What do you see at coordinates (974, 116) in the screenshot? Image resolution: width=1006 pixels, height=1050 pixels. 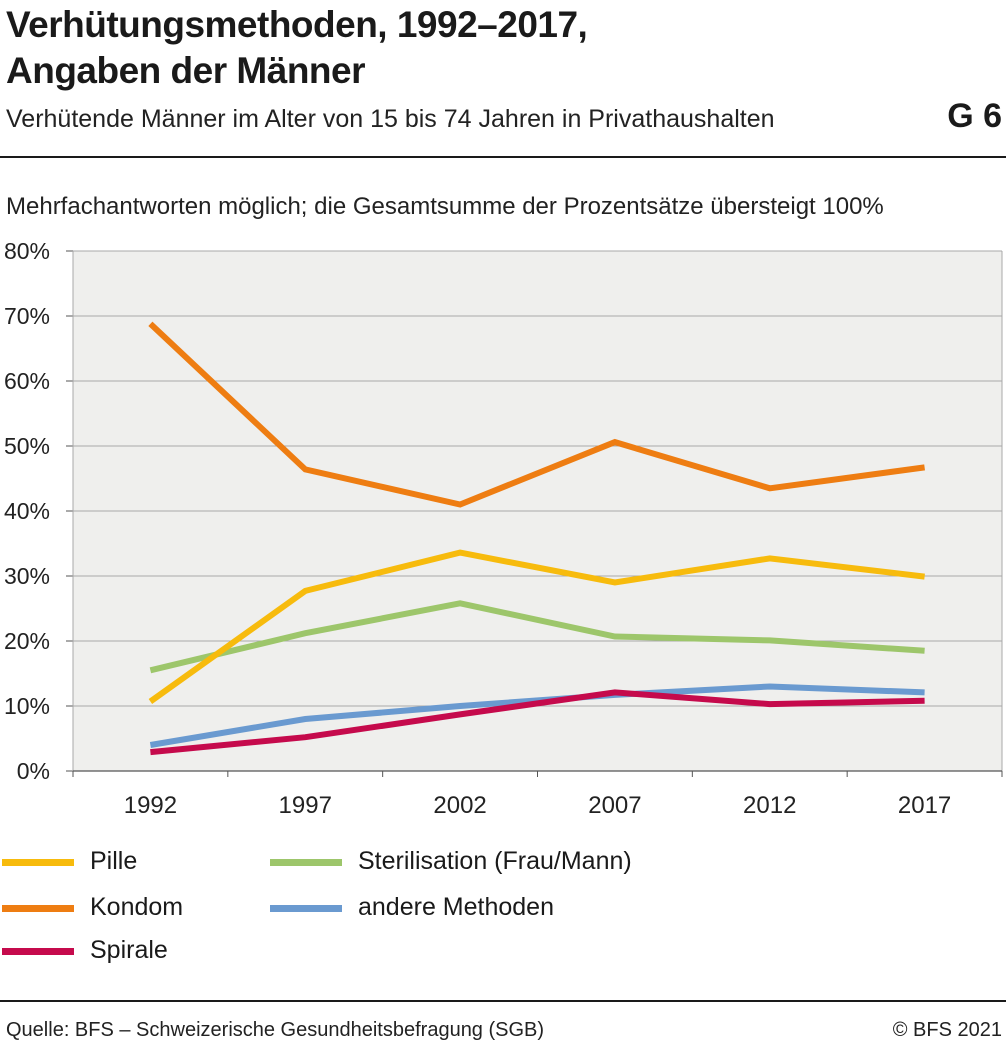 I see `graphic-number: G 6` at bounding box center [974, 116].